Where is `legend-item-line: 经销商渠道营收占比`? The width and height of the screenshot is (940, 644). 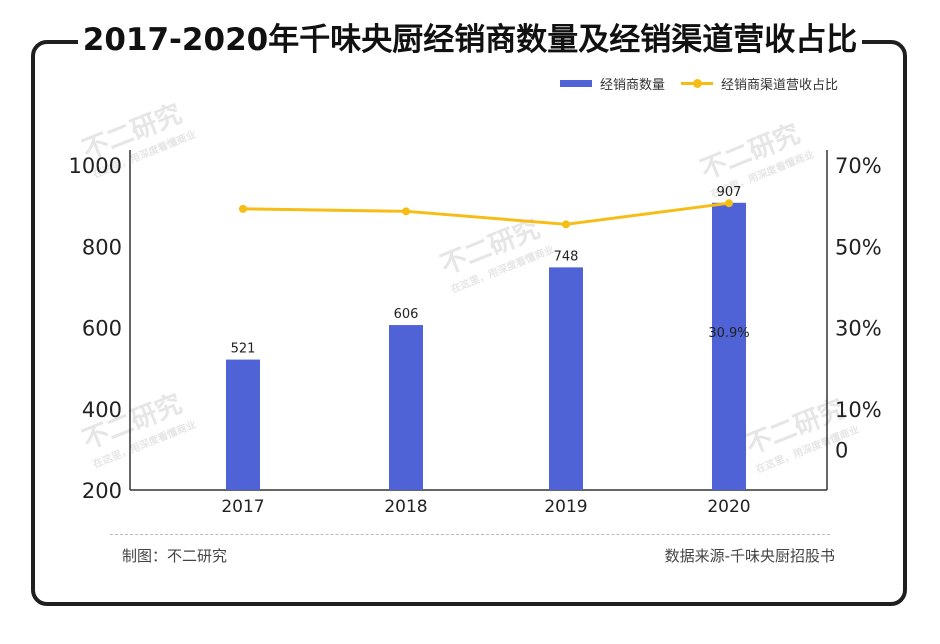
legend-item-line: 经销商渠道营收占比 is located at coordinates (759, 83).